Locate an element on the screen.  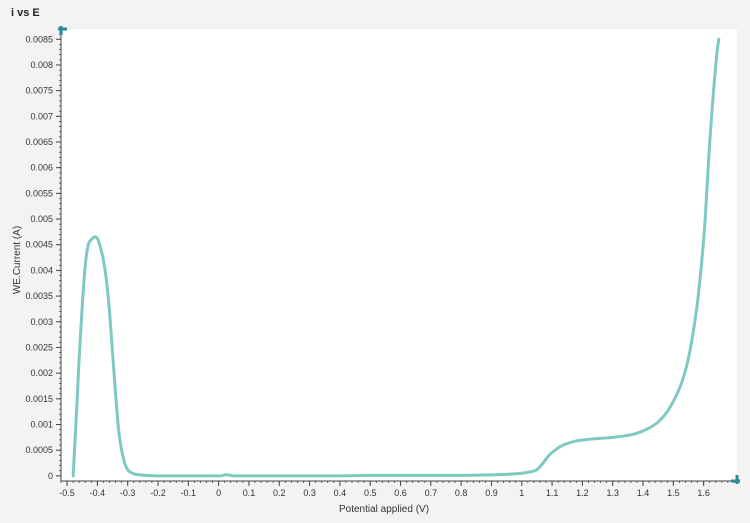
x-tick-label: 0 is located at coordinates (218, 493).